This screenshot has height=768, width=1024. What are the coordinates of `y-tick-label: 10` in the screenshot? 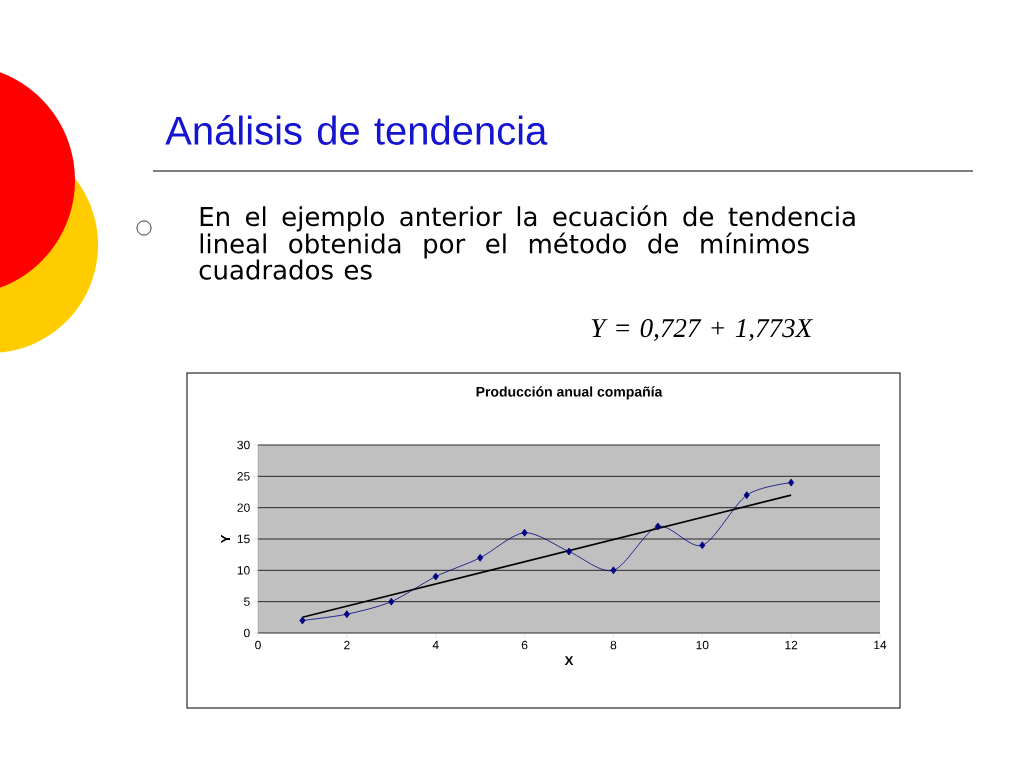 It's located at (243, 570).